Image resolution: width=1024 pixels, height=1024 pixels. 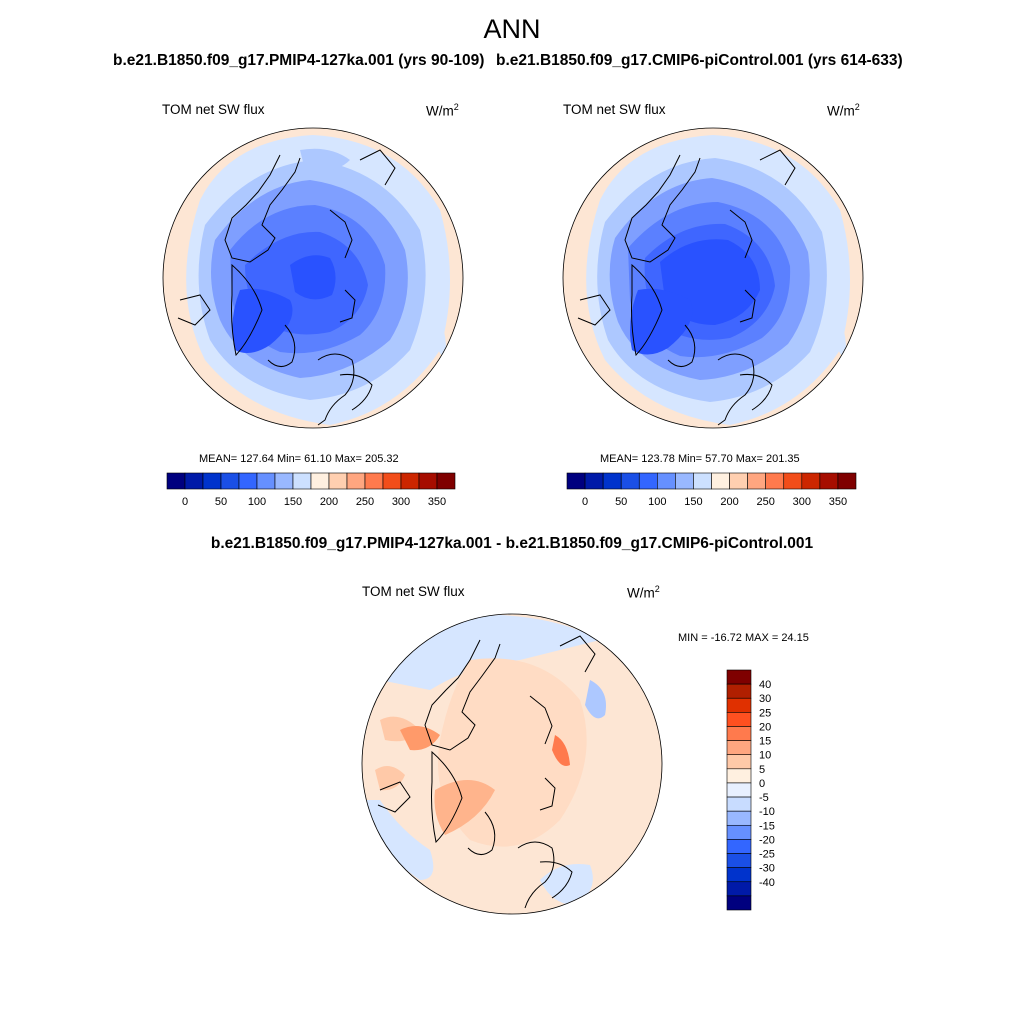 What do you see at coordinates (765, 685) in the screenshot?
I see `diff-colorbar-tick-label: 40` at bounding box center [765, 685].